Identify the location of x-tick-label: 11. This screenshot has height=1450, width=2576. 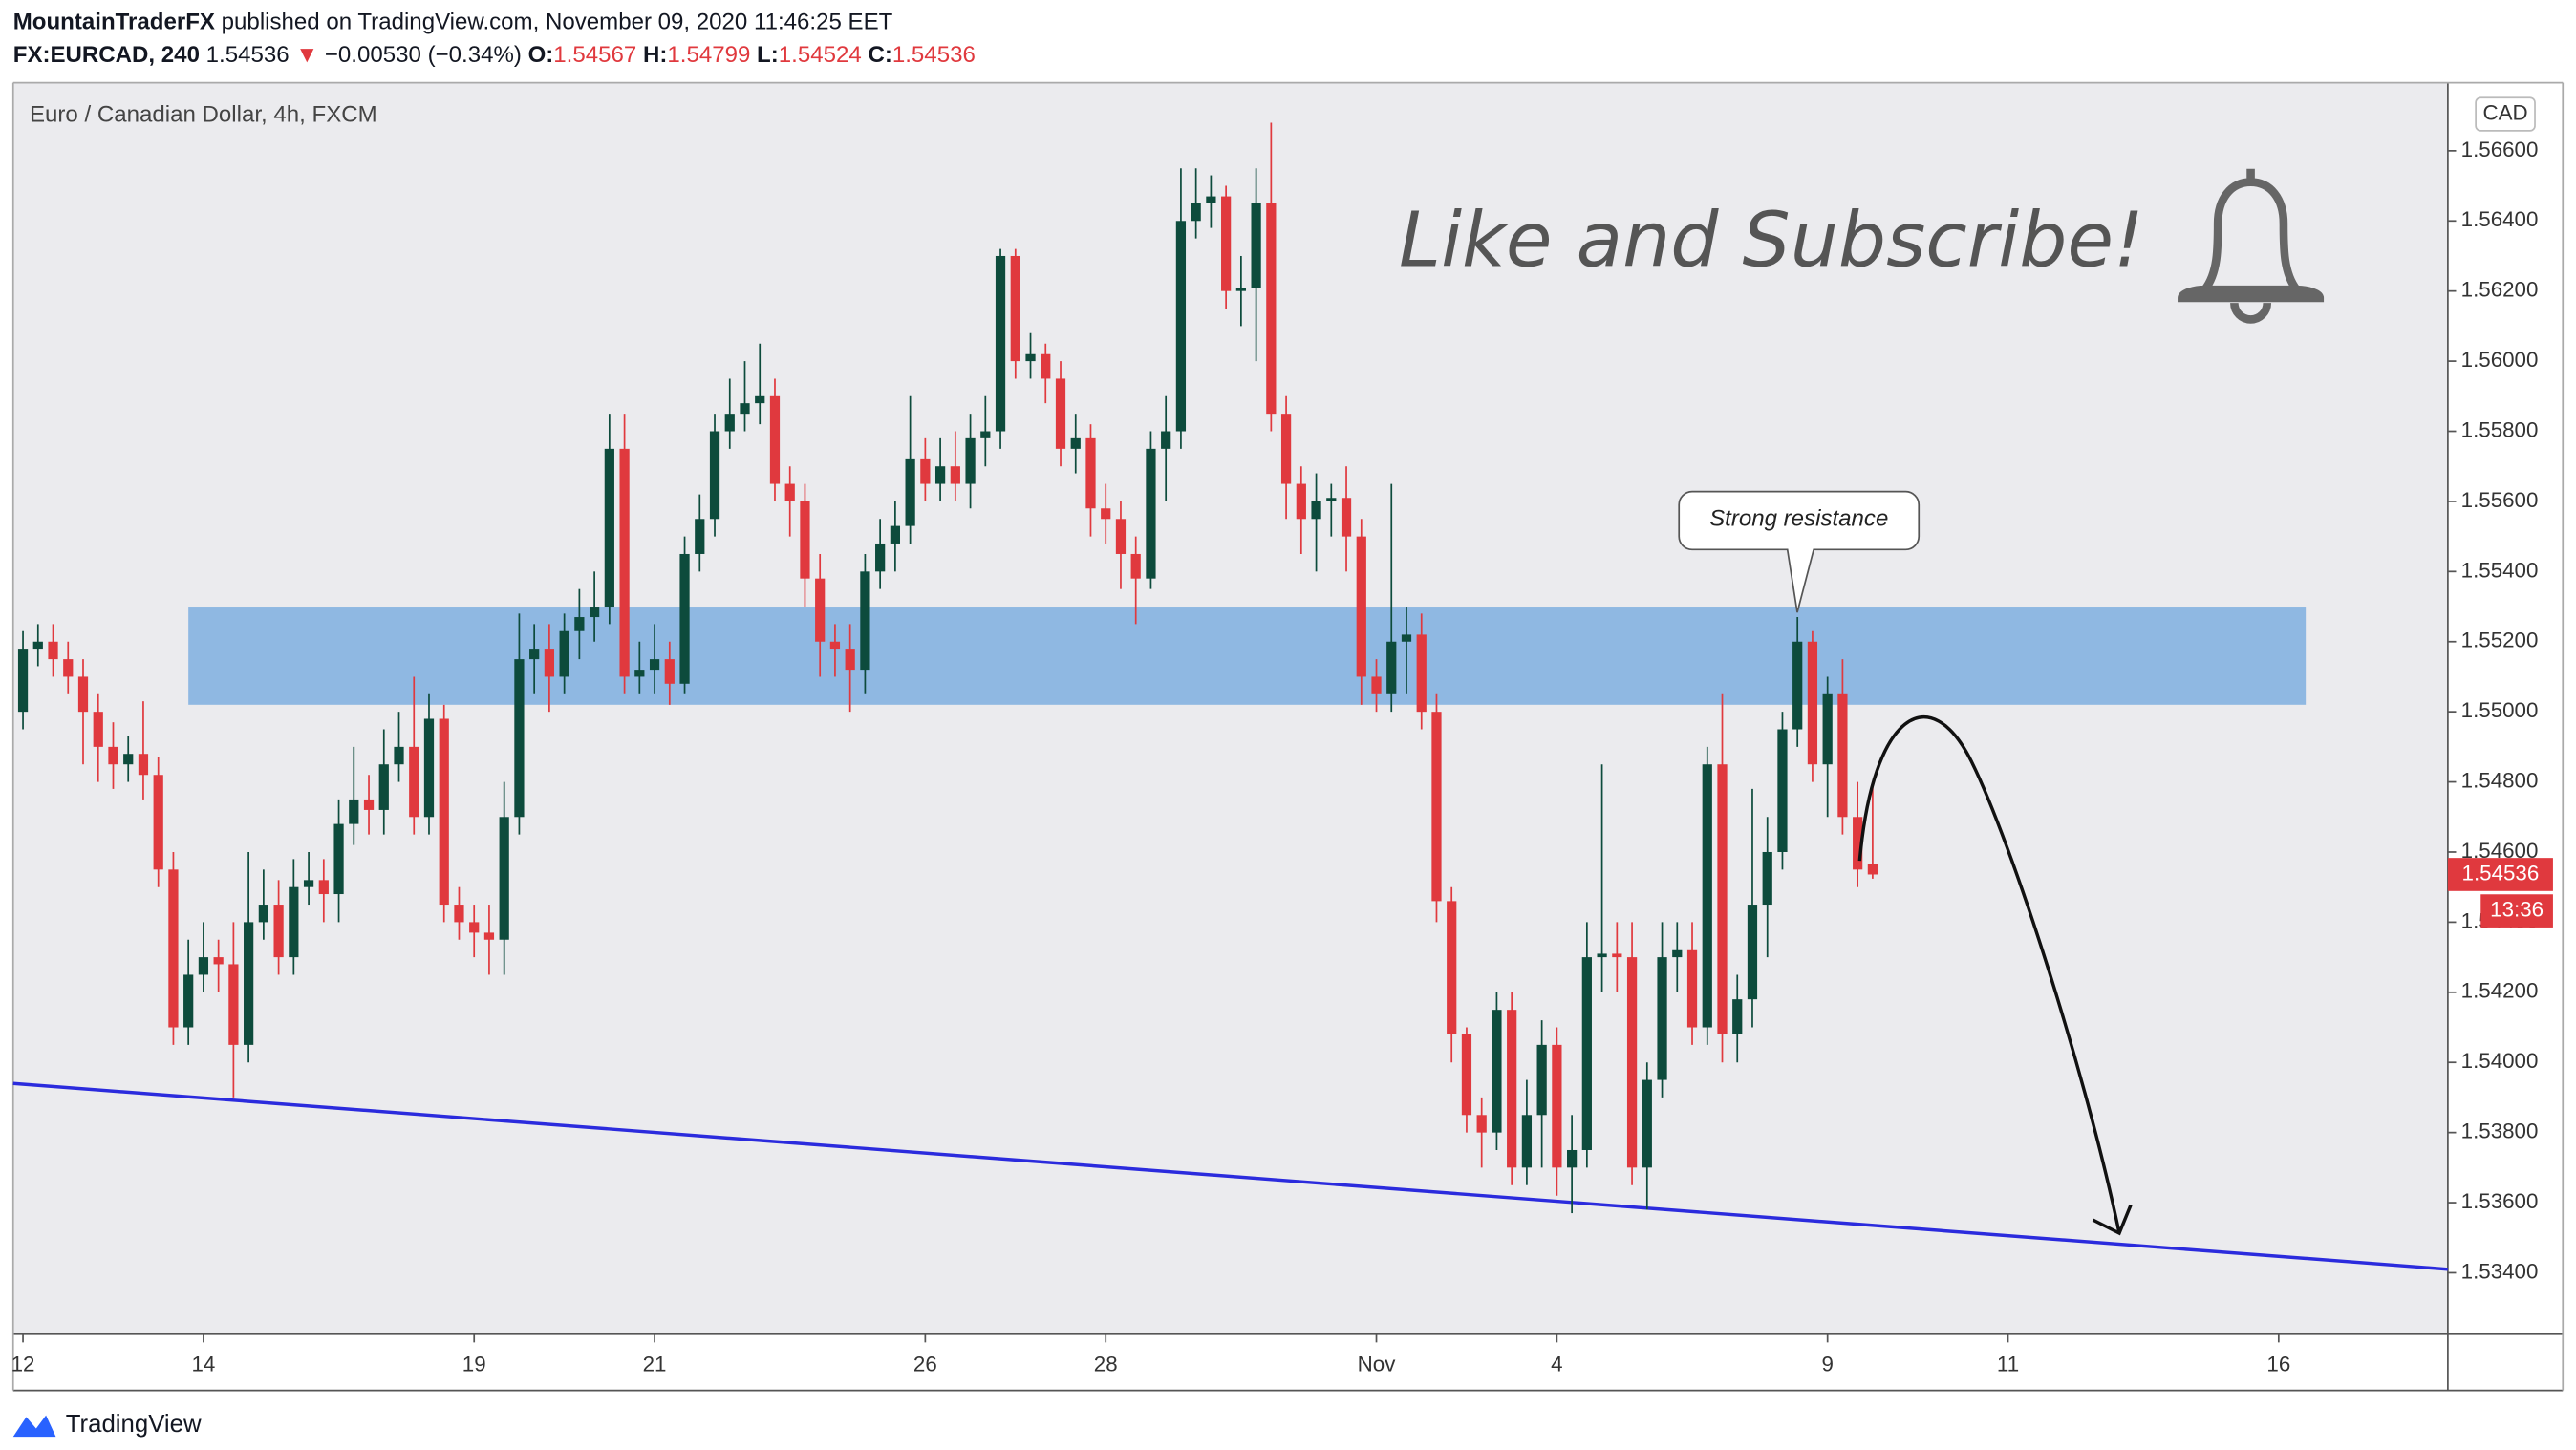
(2008, 1363).